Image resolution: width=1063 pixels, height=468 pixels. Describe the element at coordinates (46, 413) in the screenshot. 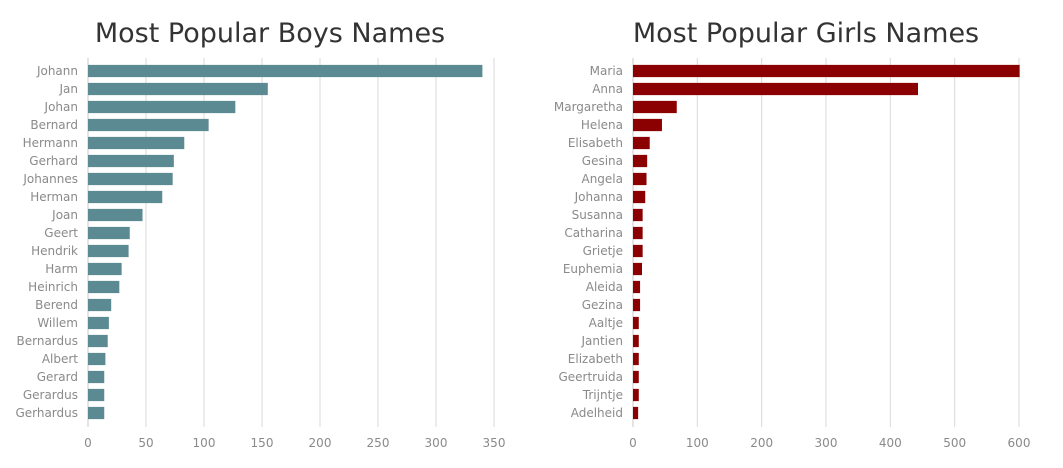

I see `category-label: Gerhardus` at that location.